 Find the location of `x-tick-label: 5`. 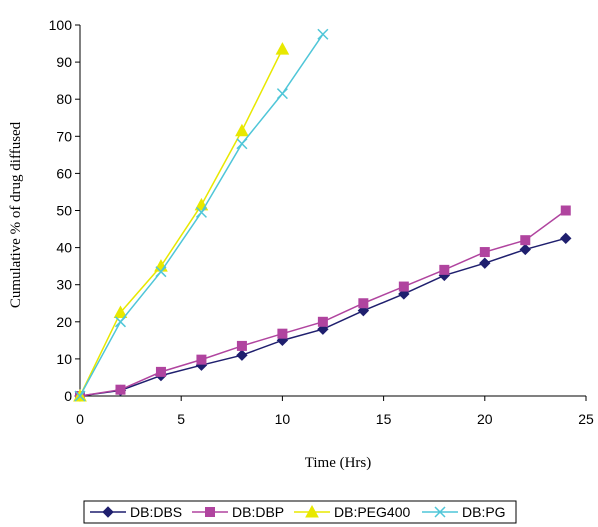

x-tick-label: 5 is located at coordinates (181, 419).